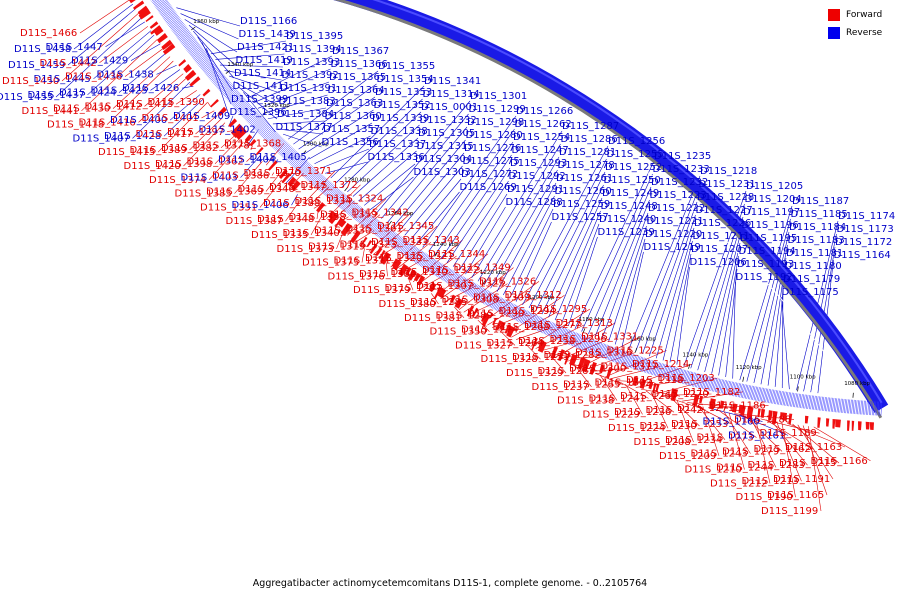  I want to click on gene-label: D11S_1287, so click(590, 126).